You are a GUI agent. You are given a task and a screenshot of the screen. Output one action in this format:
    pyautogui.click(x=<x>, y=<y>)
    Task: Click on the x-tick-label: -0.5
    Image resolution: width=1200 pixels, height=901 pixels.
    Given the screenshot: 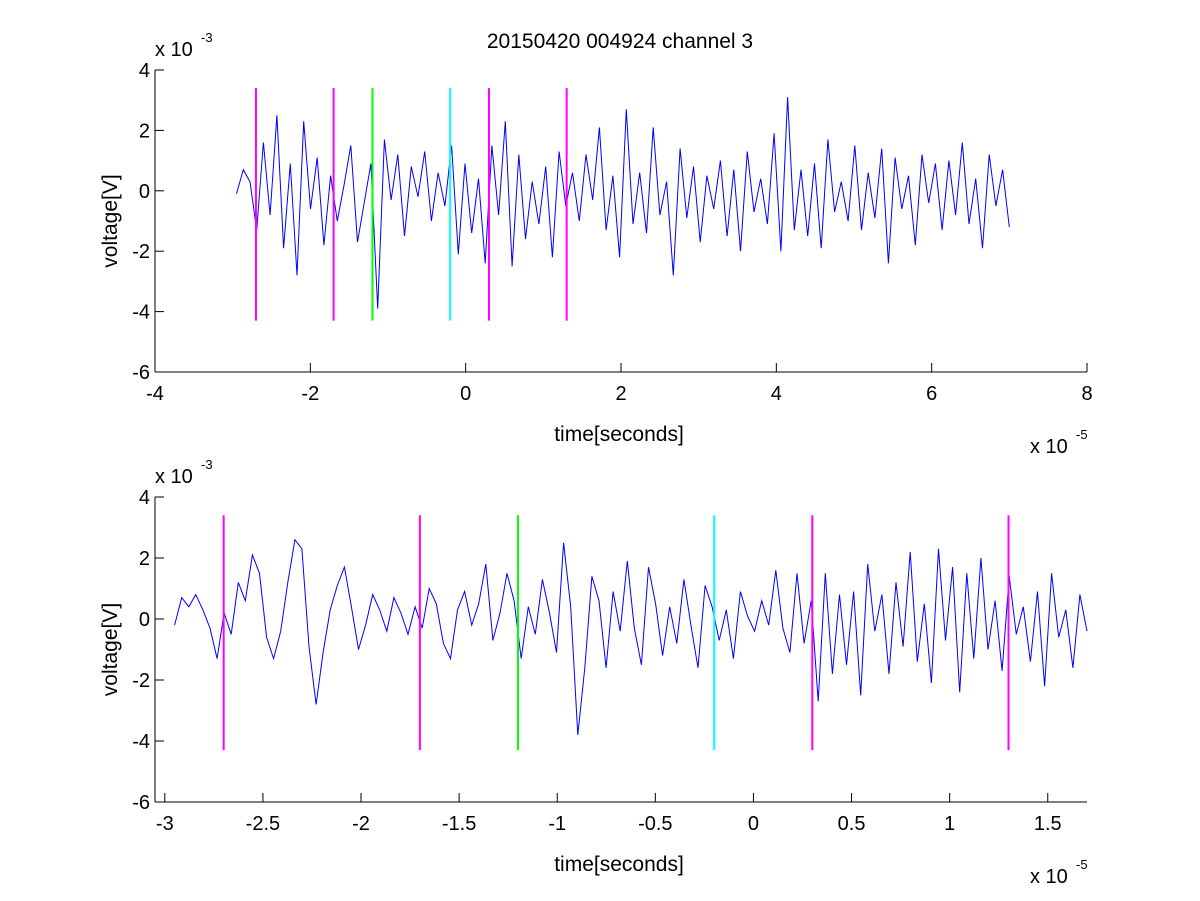 What is the action you would take?
    pyautogui.click(x=655, y=824)
    